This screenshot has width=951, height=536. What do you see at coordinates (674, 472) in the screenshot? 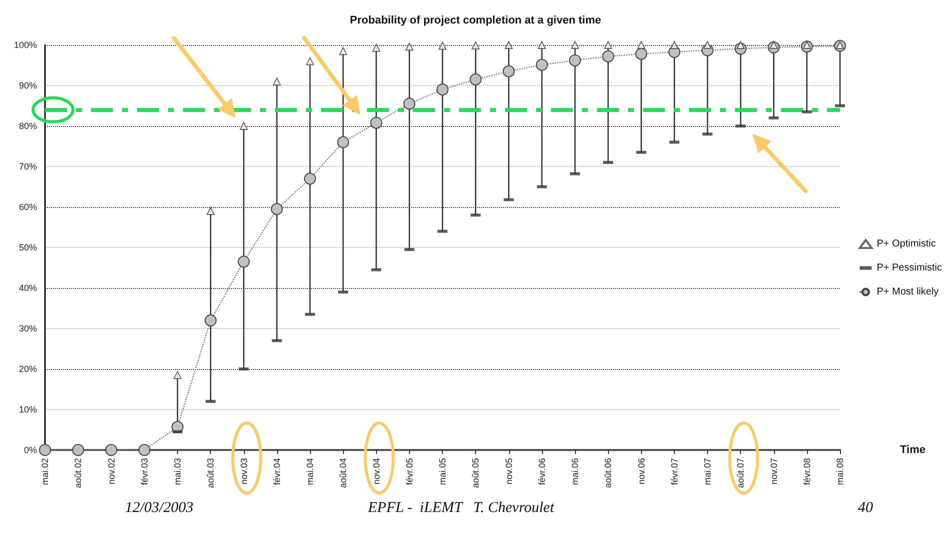
I see `x-tick-label: févr.07` at bounding box center [674, 472].